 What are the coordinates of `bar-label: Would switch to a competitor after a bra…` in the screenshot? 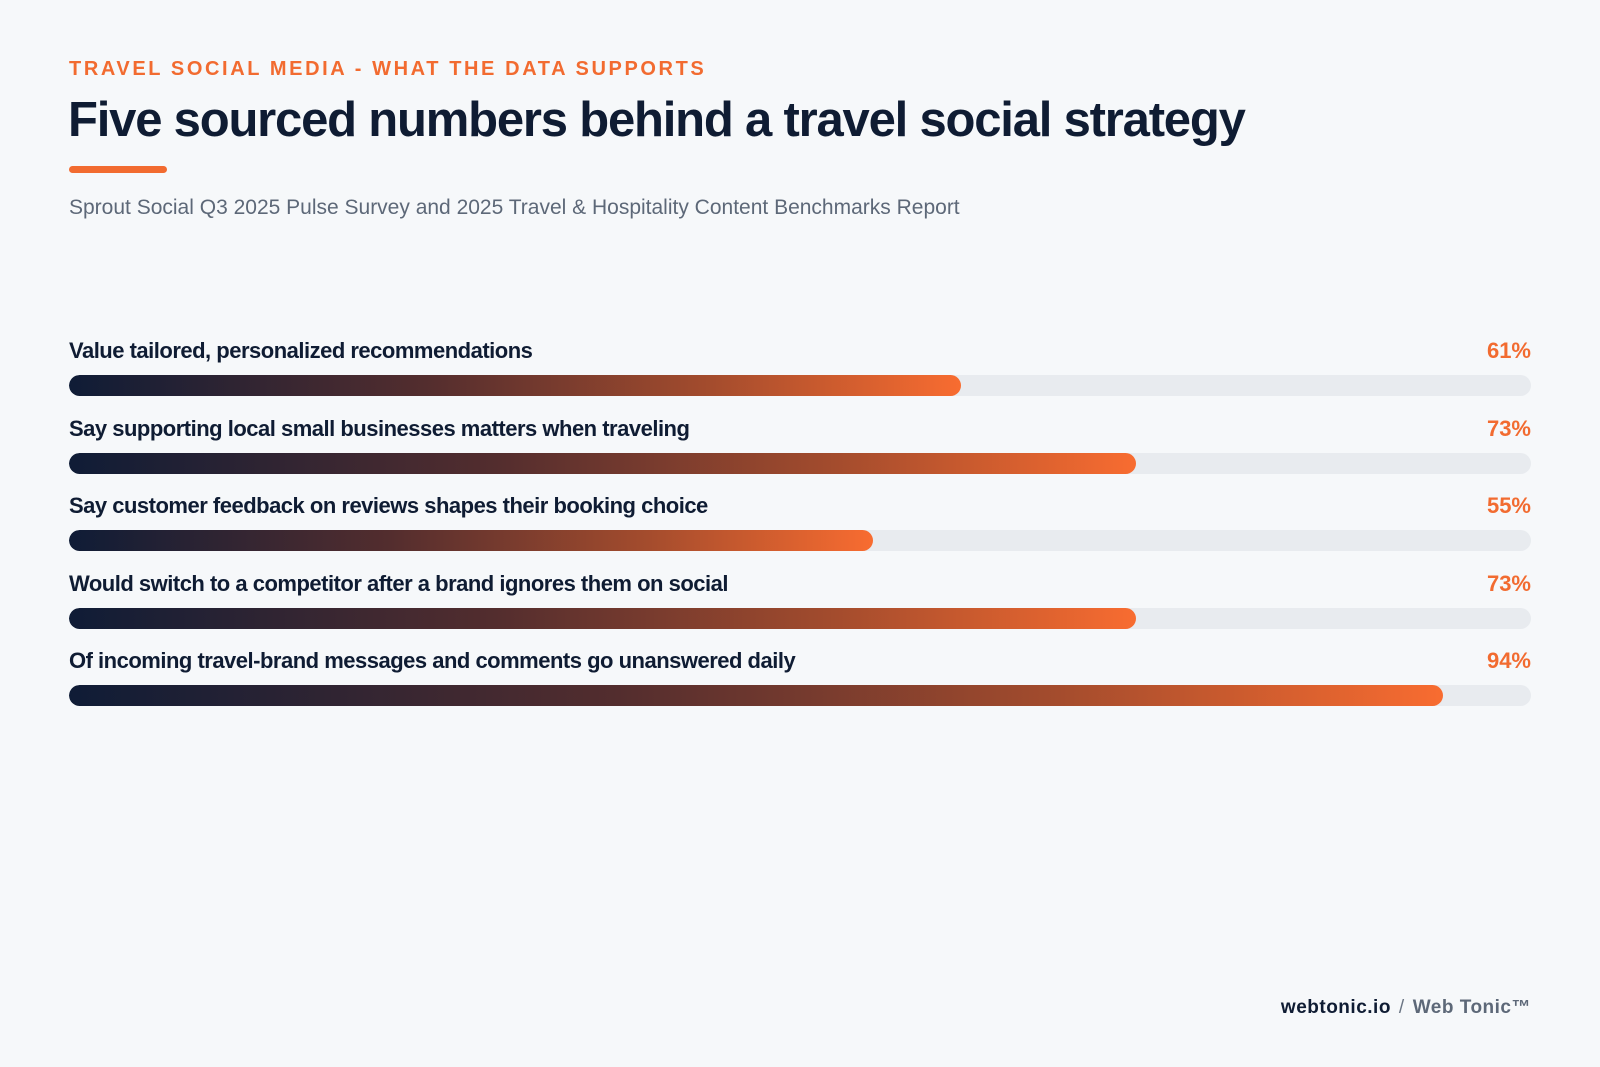 It's located at (398, 583).